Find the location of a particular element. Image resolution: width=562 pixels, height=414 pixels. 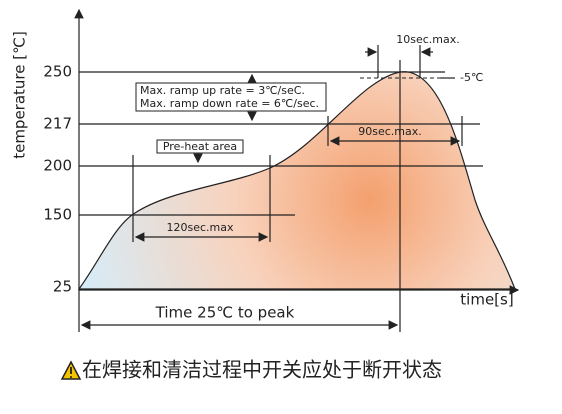

annotation: Max. ramp up rate = 3℃/seC. is located at coordinates (222, 90).